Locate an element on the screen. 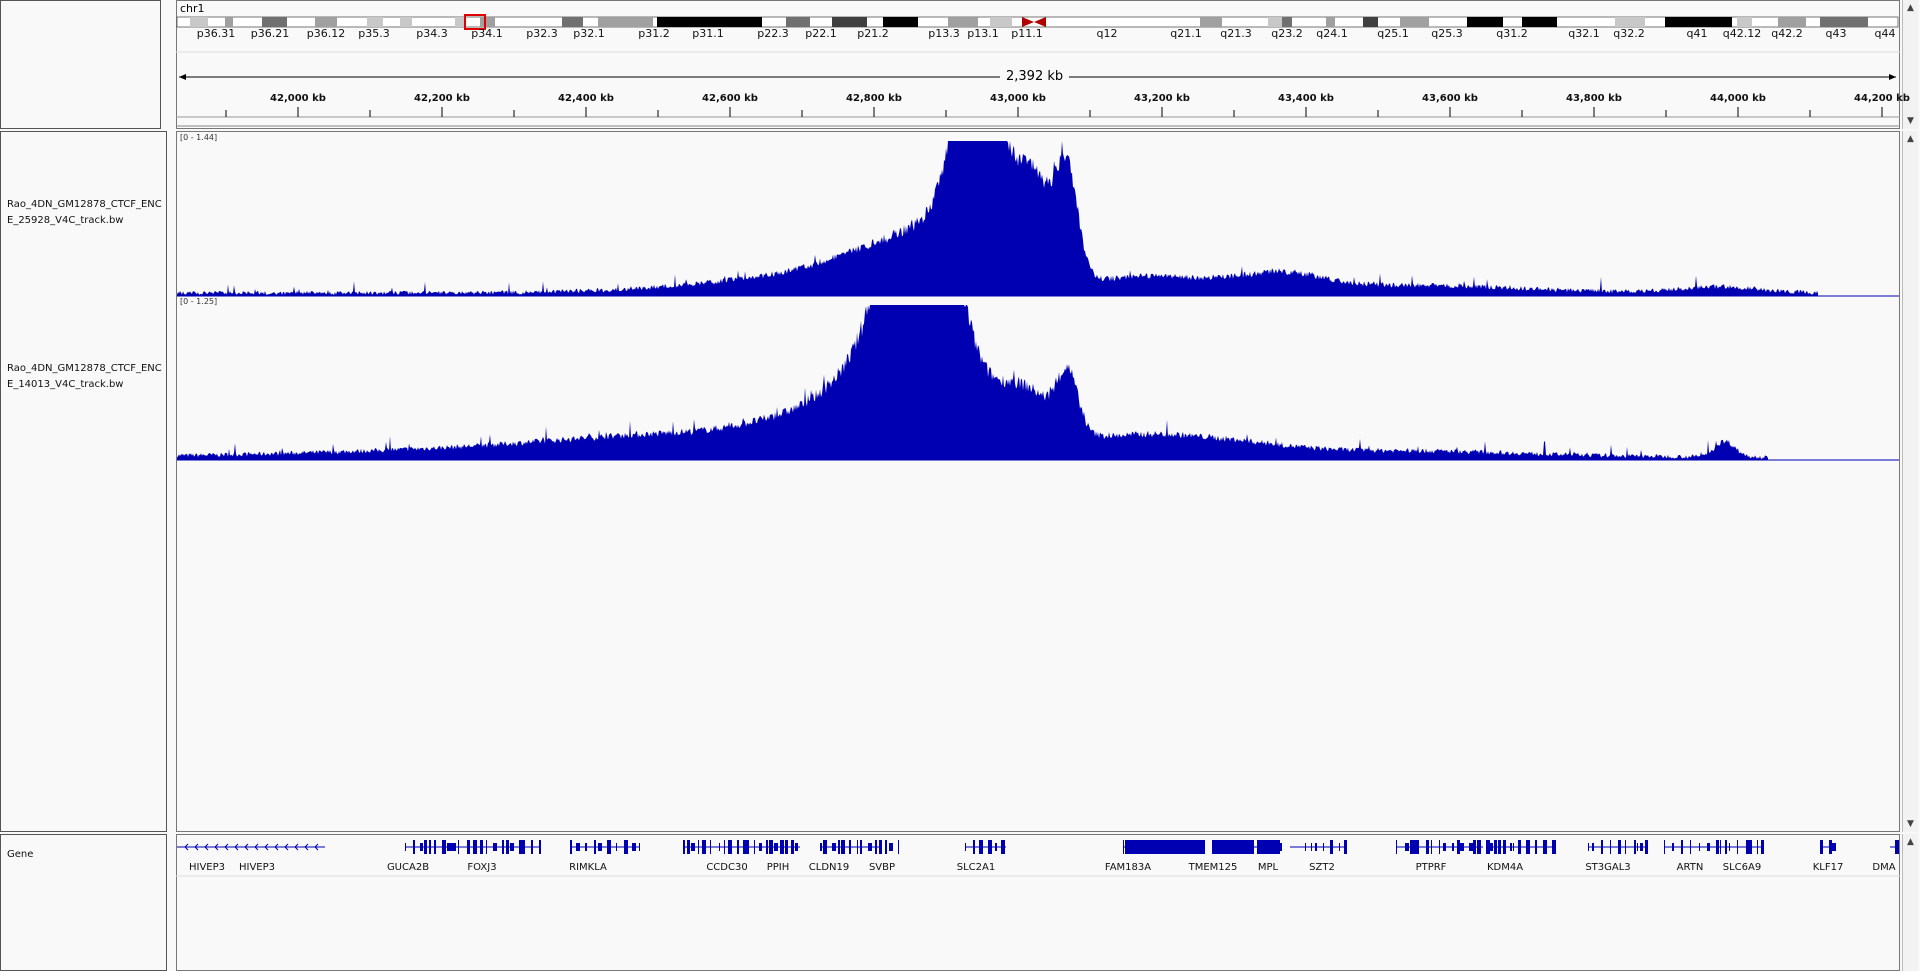  cytoband-label: q12 is located at coordinates (1107, 33).